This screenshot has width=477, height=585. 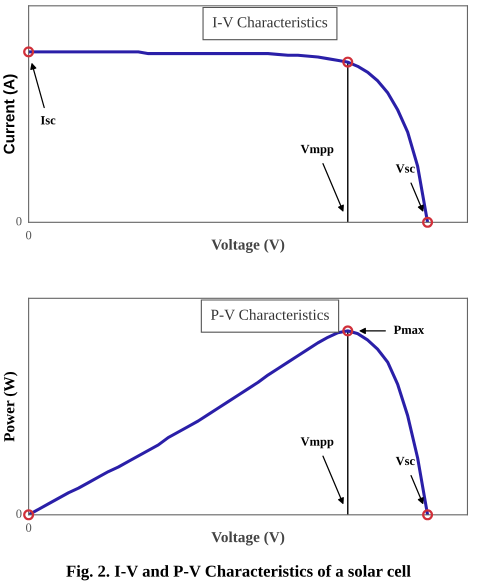 I want to click on annotation: Pmax, so click(x=409, y=330).